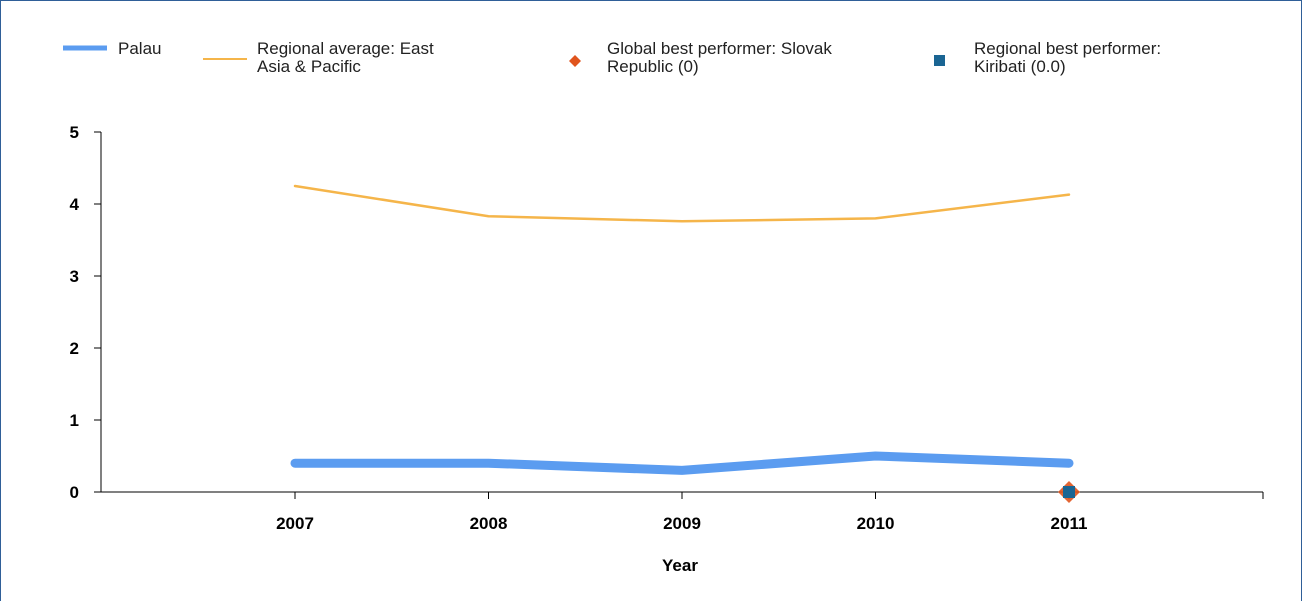 The height and width of the screenshot is (602, 1302). I want to click on legend-entry-palau: Palau, so click(112, 48).